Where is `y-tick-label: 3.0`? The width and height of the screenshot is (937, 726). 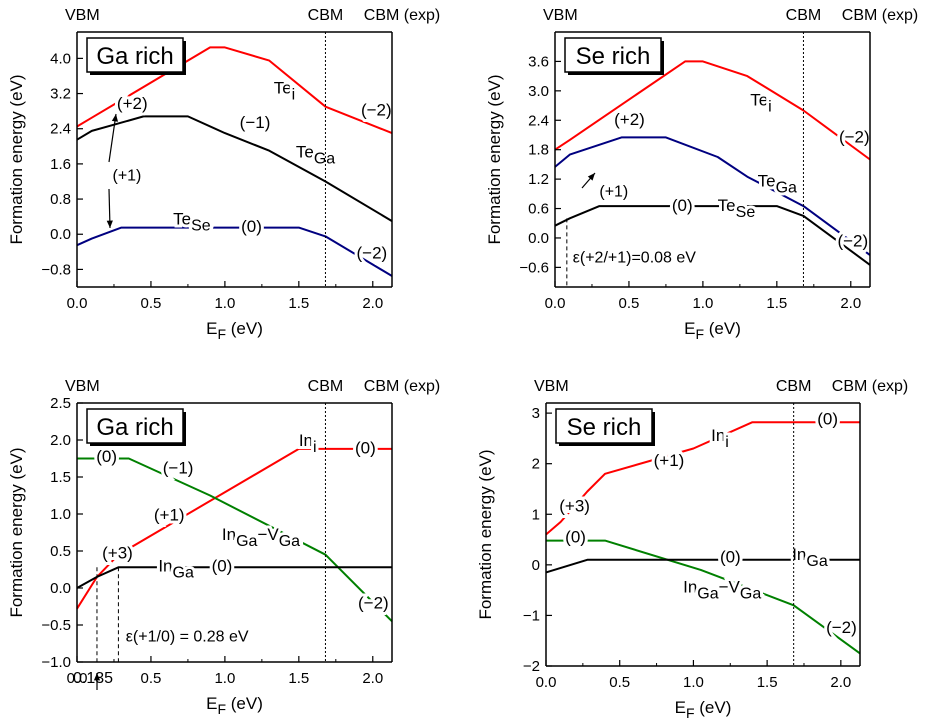
y-tick-label: 3.0 is located at coordinates (538, 91).